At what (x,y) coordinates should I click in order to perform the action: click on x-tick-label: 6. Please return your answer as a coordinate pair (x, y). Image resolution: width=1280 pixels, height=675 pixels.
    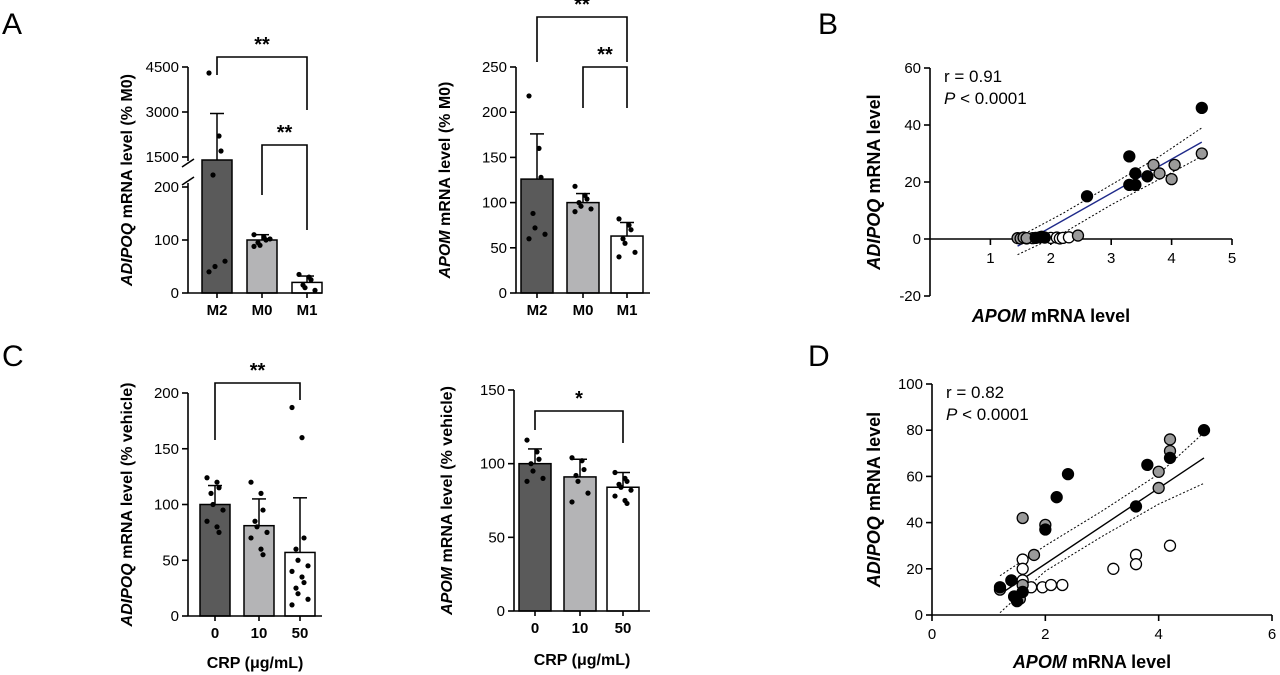
    Looking at the image, I should click on (1272, 634).